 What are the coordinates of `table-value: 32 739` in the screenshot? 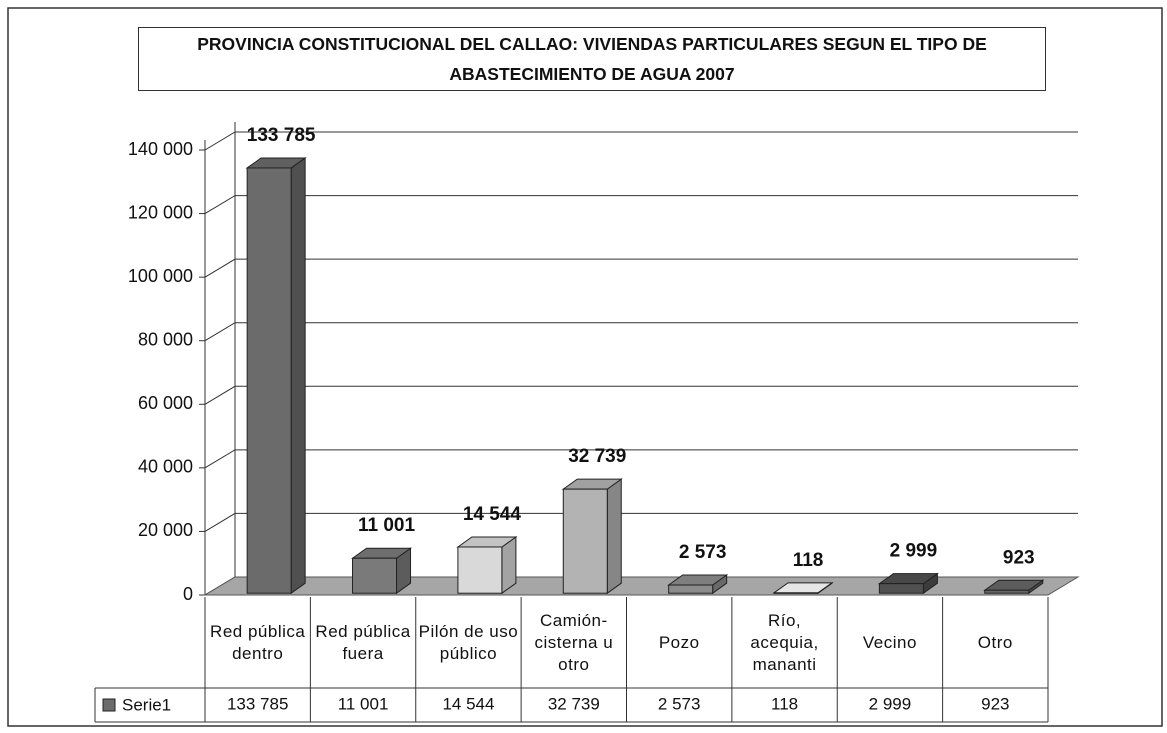 It's located at (574, 703).